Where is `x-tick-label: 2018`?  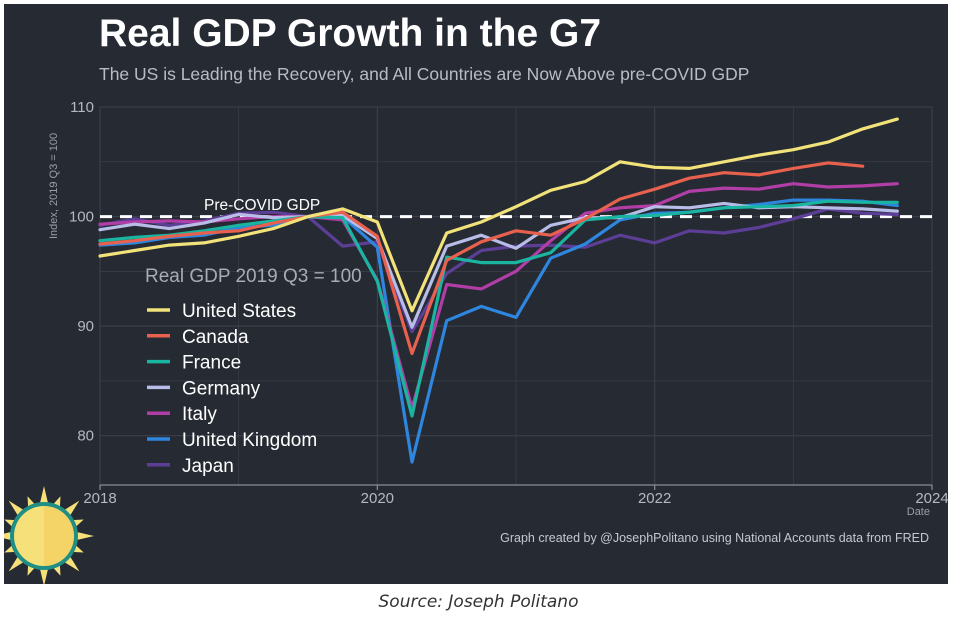
x-tick-label: 2018 is located at coordinates (99, 498).